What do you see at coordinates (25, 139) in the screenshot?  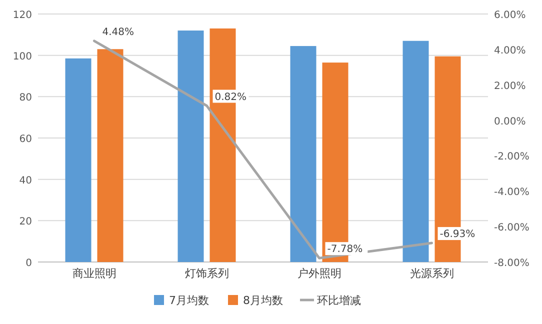 I see `y-tick-label: 60` at bounding box center [25, 139].